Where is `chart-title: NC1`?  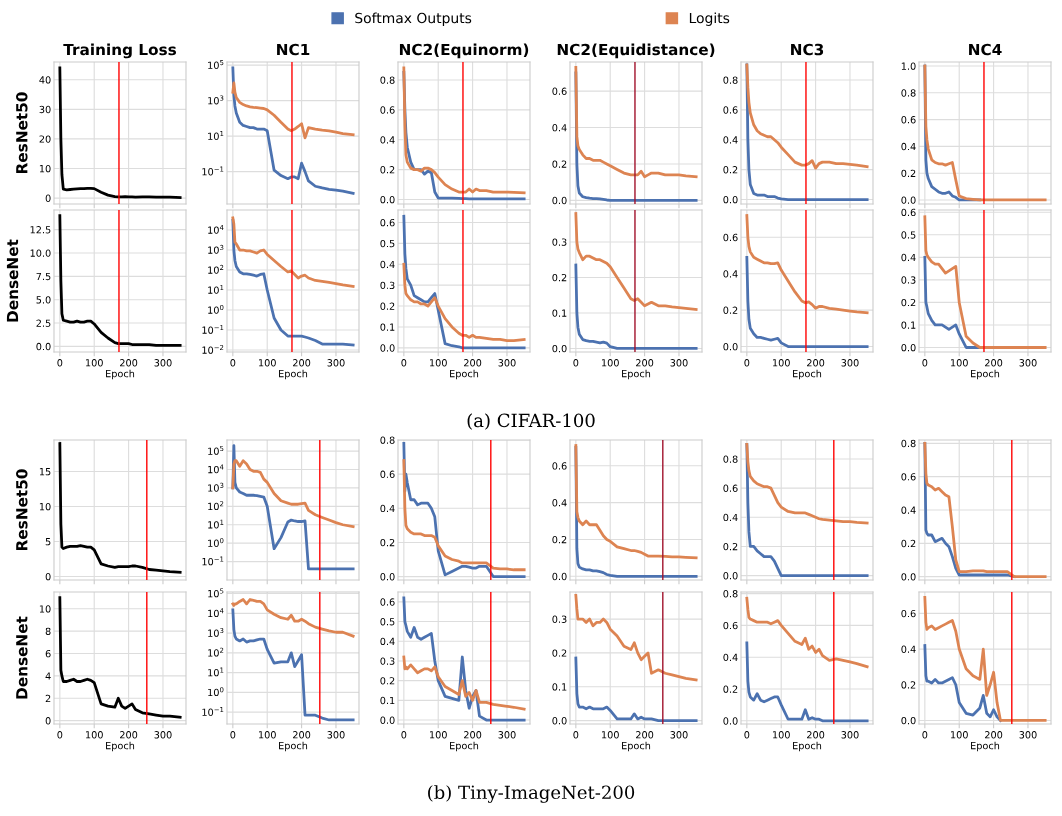 chart-title: NC1 is located at coordinates (293, 49).